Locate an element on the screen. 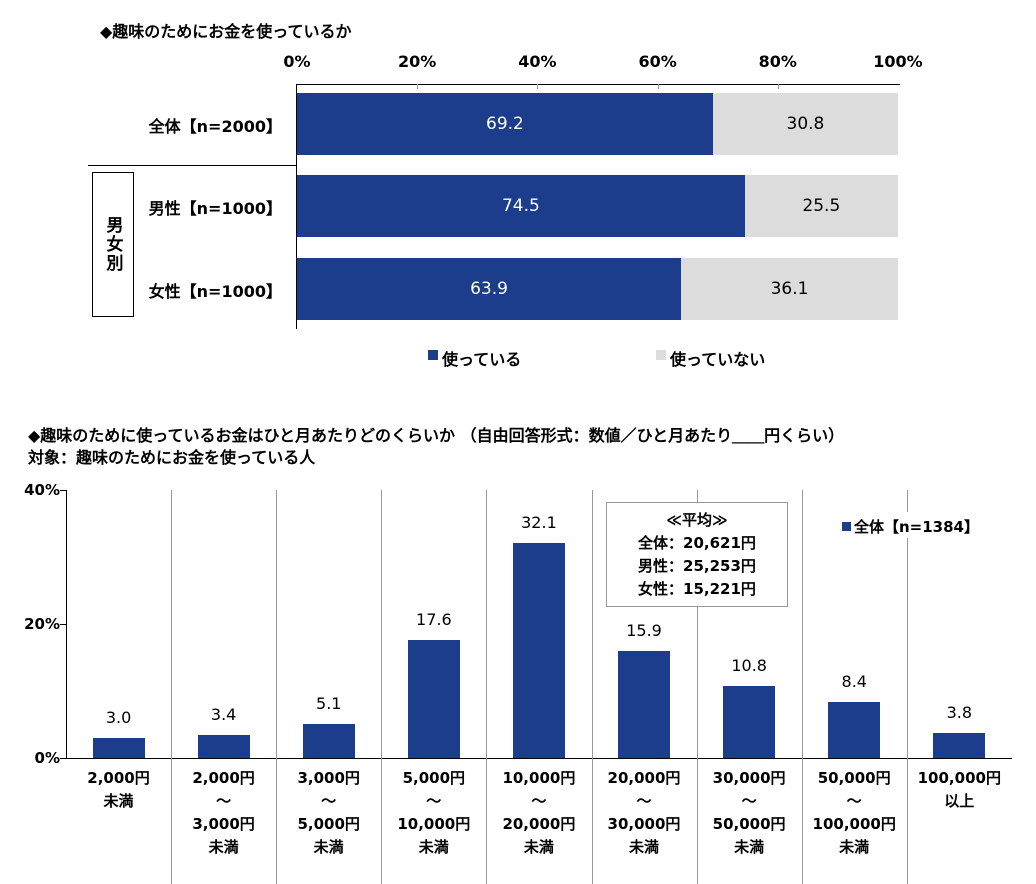 The width and height of the screenshot is (1036, 884). legend-swatch-using is located at coordinates (433, 355).